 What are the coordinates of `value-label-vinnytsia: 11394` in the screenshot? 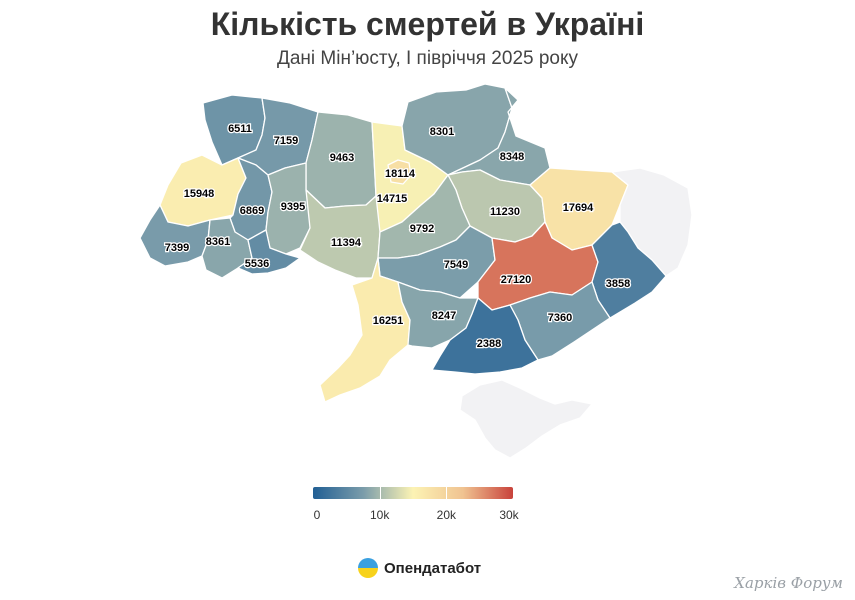 It's located at (346, 243).